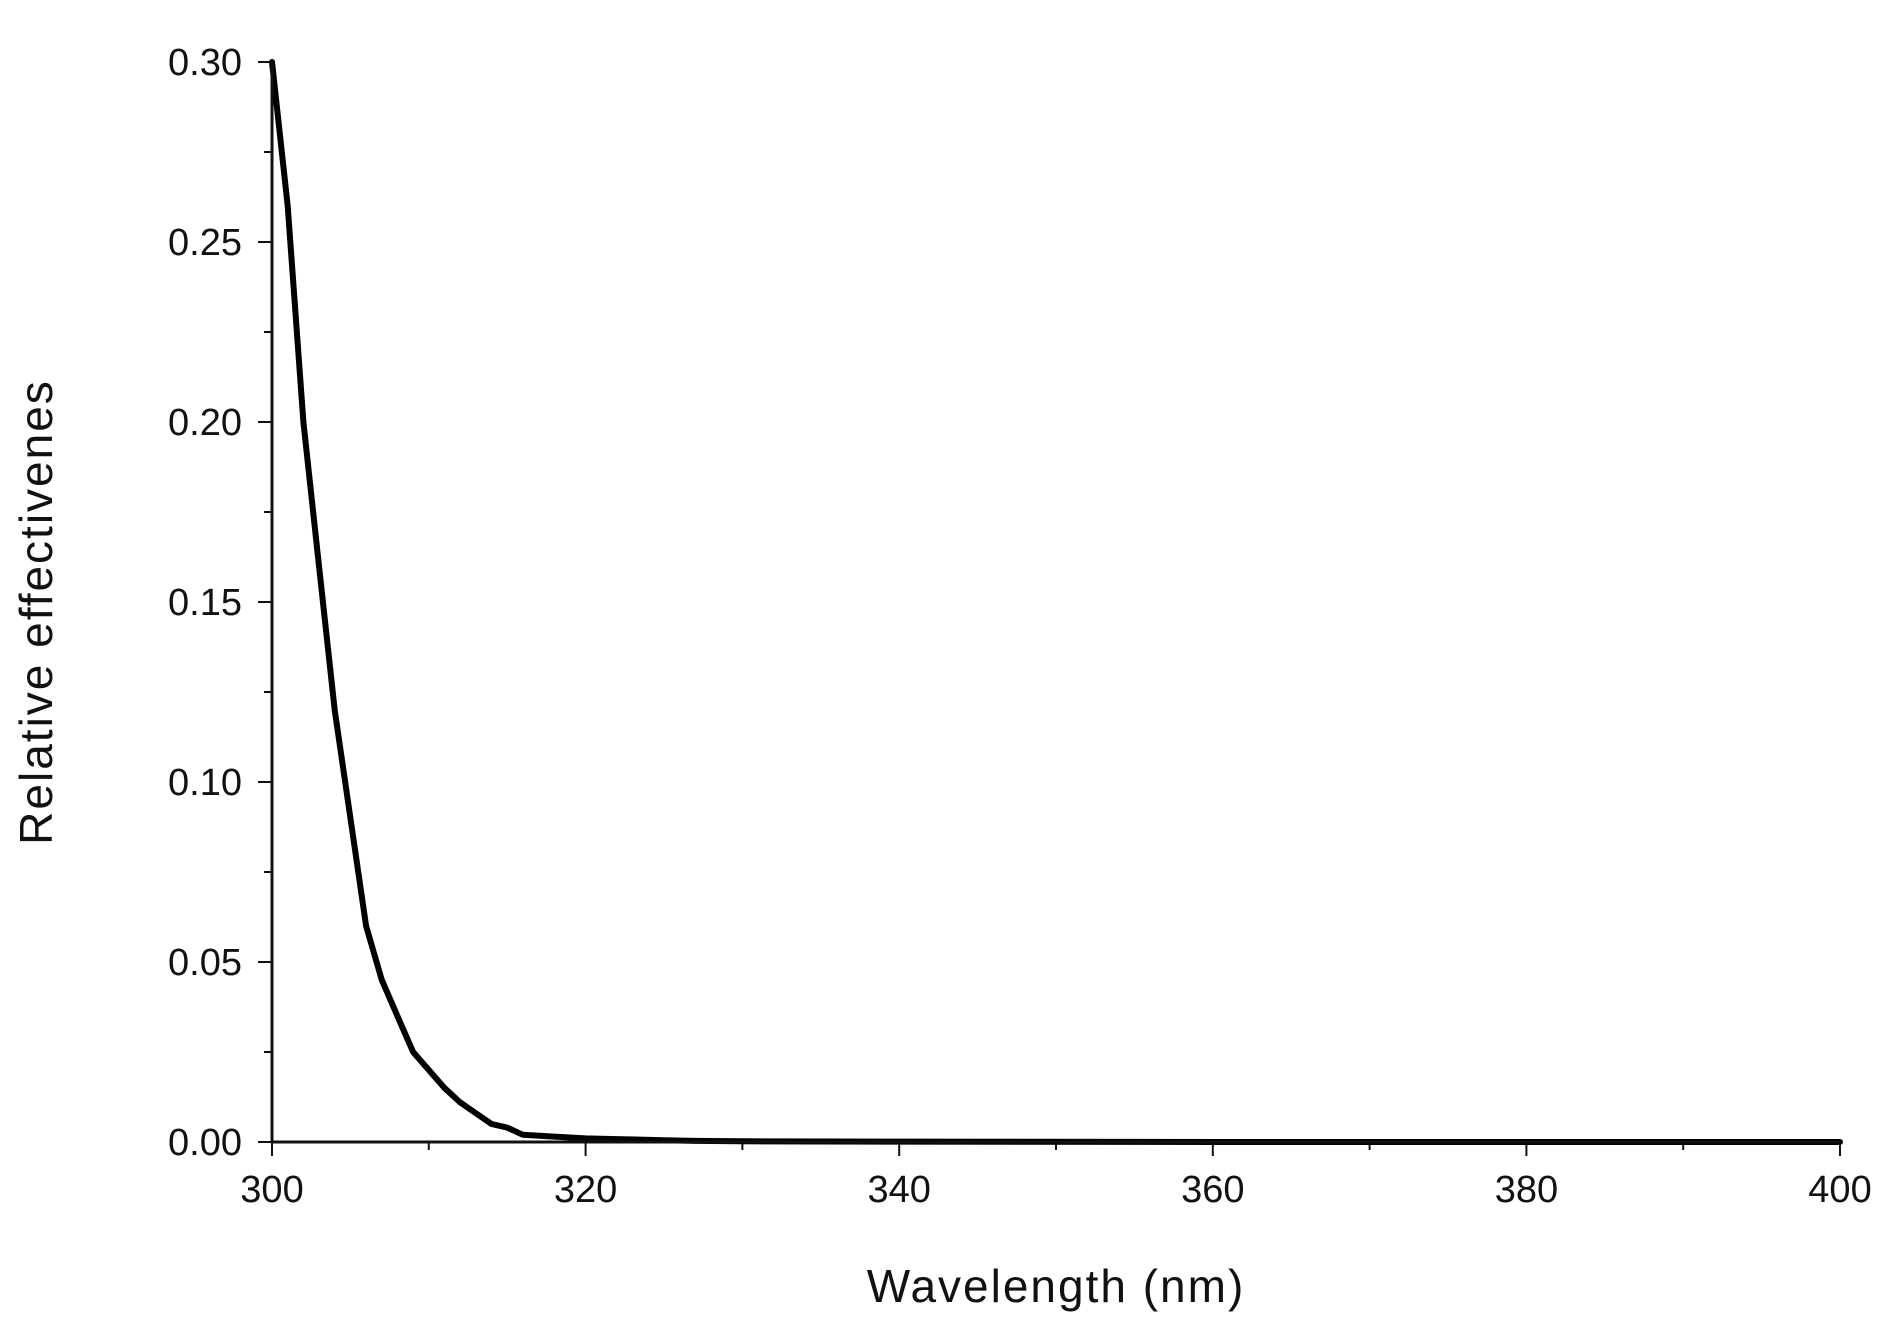  I want to click on y-tick-label: 0.30, so click(205, 63).